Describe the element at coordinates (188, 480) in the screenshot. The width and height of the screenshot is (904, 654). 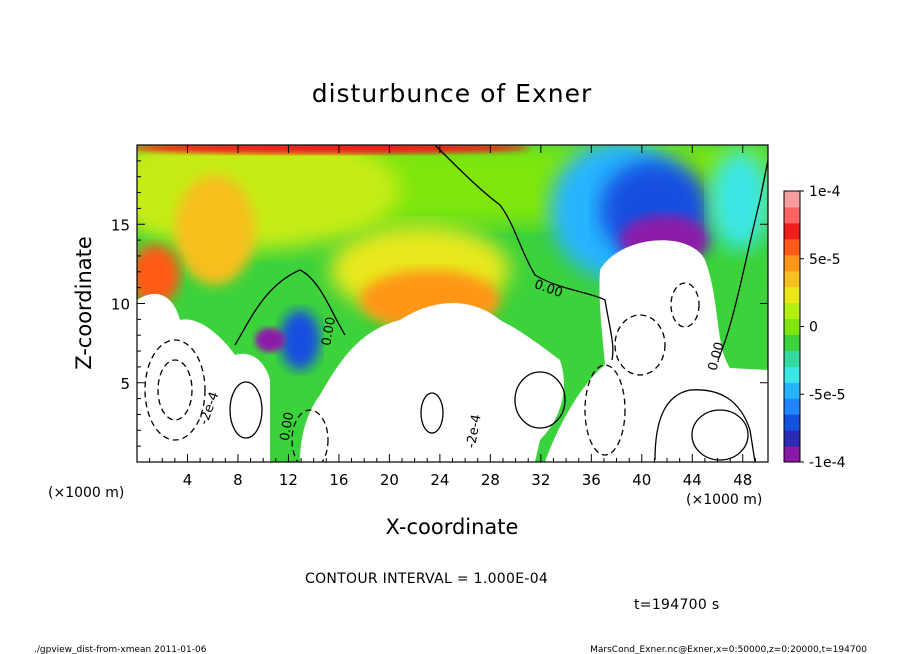
I see `x-tick-label: 4` at that location.